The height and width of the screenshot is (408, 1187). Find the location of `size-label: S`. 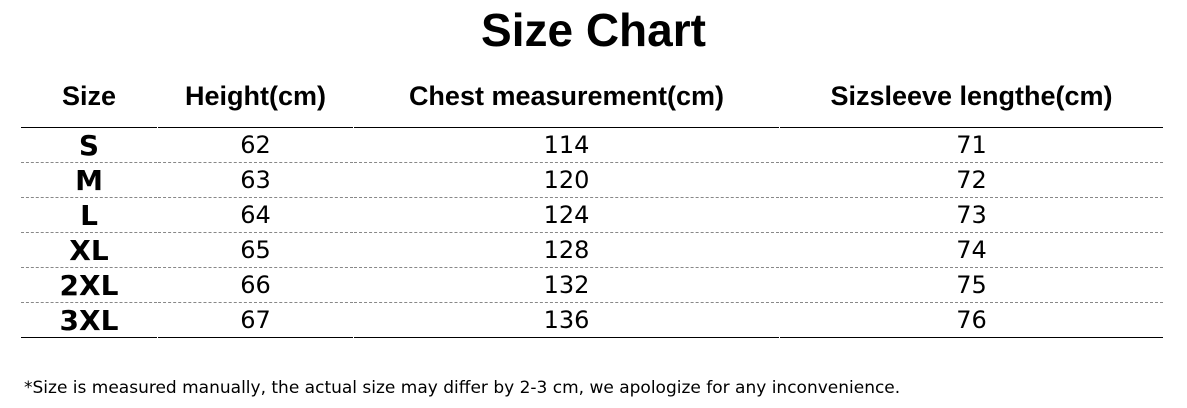

size-label: S is located at coordinates (89, 145).